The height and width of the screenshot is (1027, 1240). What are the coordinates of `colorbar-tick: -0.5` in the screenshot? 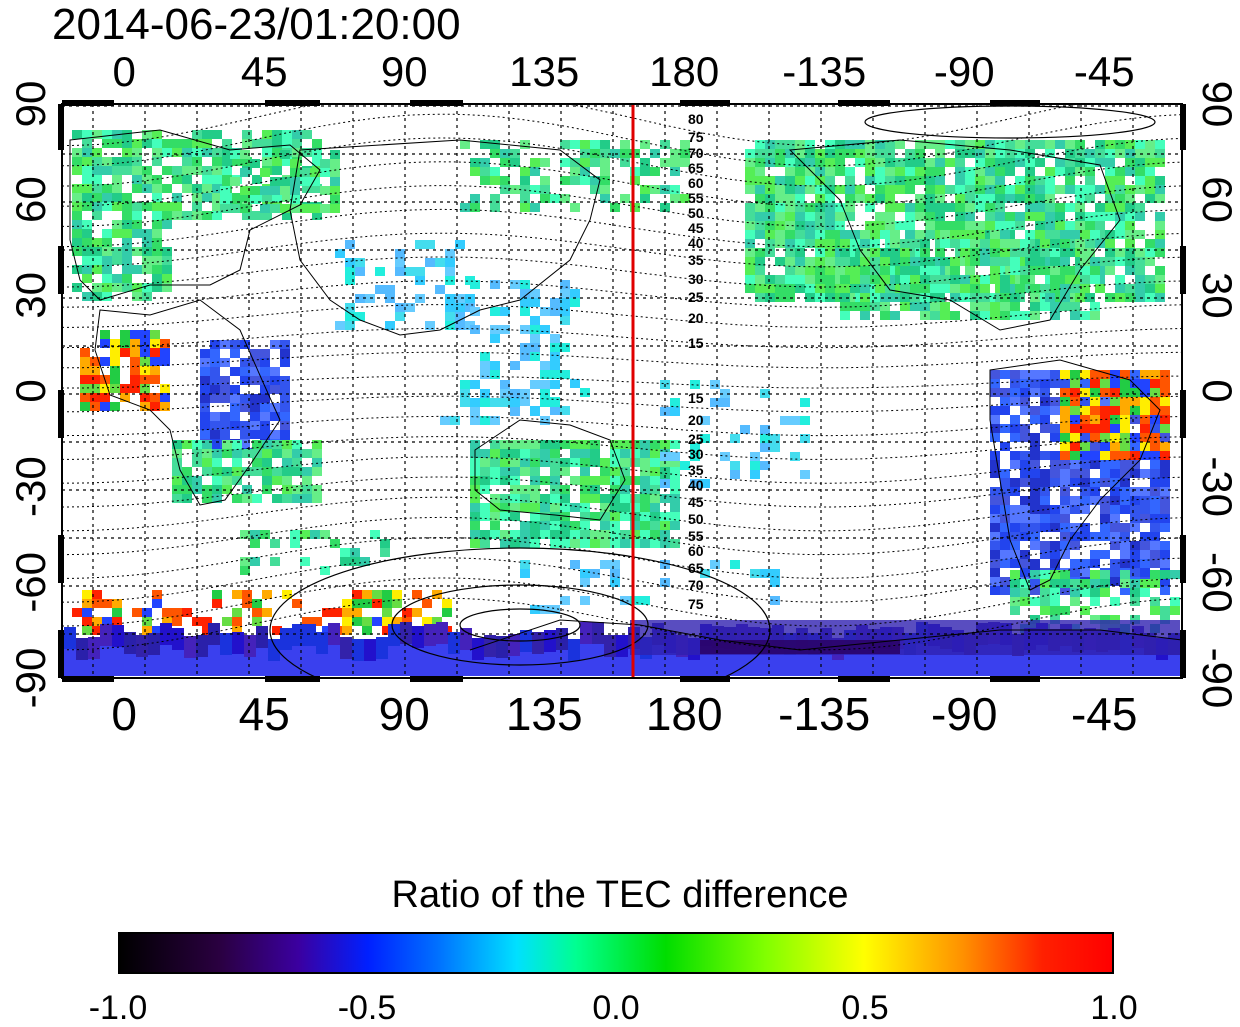 It's located at (367, 1008).